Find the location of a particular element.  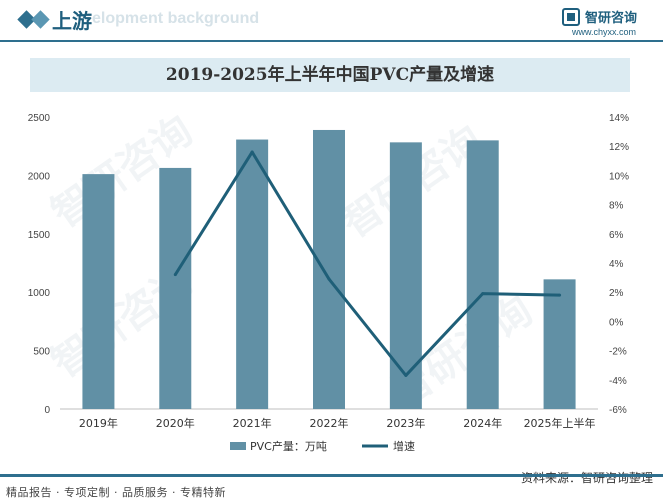

y-left-tick-label: 2000 is located at coordinates (39, 176).